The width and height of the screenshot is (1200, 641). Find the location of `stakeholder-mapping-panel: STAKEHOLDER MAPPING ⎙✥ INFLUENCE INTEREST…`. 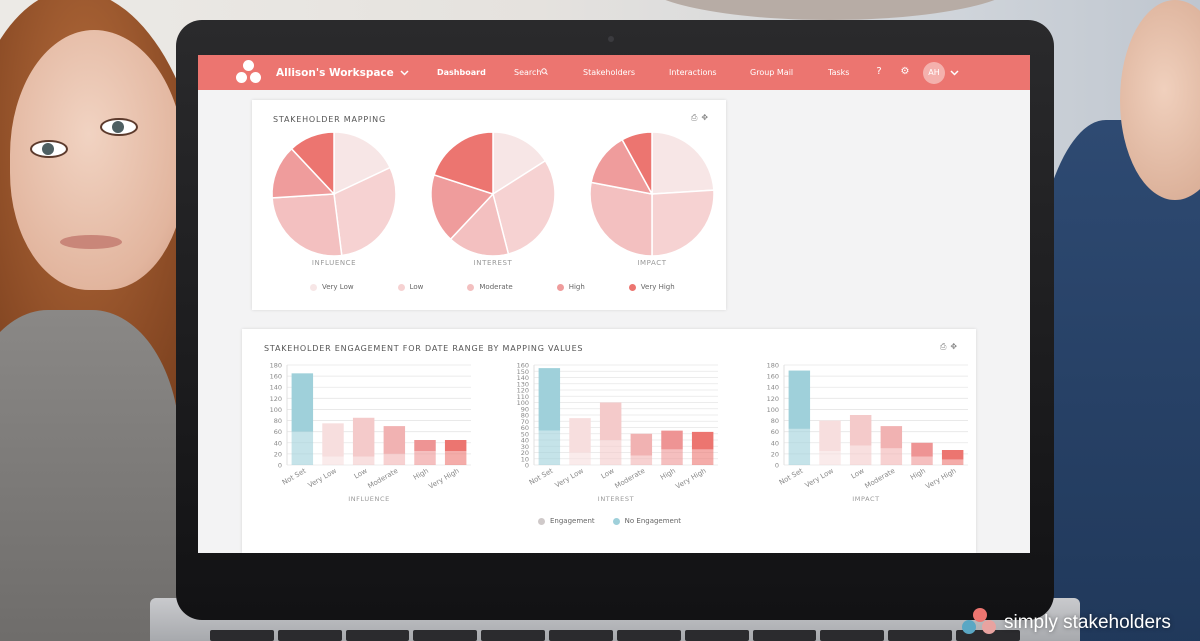

stakeholder-mapping-panel: STAKEHOLDER MAPPING ⎙✥ INFLUENCE INTEREST… is located at coordinates (489, 205).